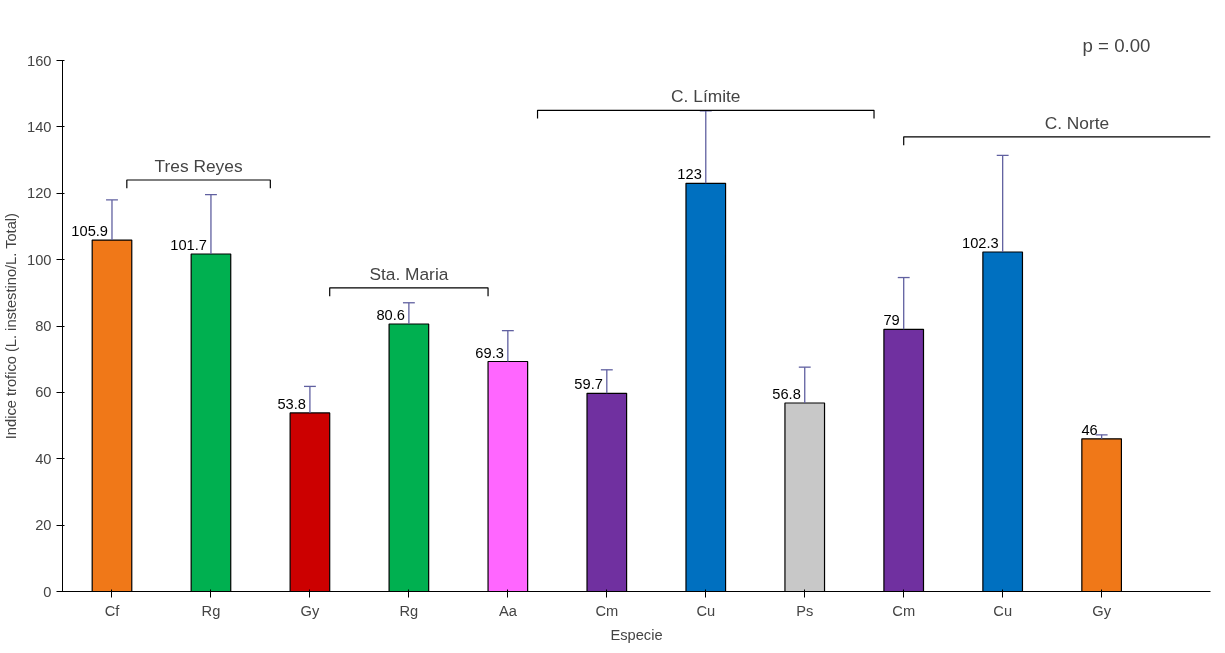 The height and width of the screenshot is (653, 1225). I want to click on data-label: 59.7, so click(588, 384).